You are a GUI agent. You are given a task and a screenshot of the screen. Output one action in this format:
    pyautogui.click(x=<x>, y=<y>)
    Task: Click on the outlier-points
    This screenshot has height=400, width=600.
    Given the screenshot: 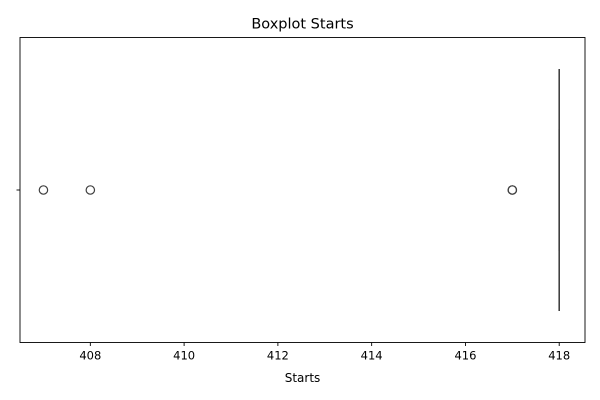 What is the action you would take?
    pyautogui.click(x=278, y=190)
    